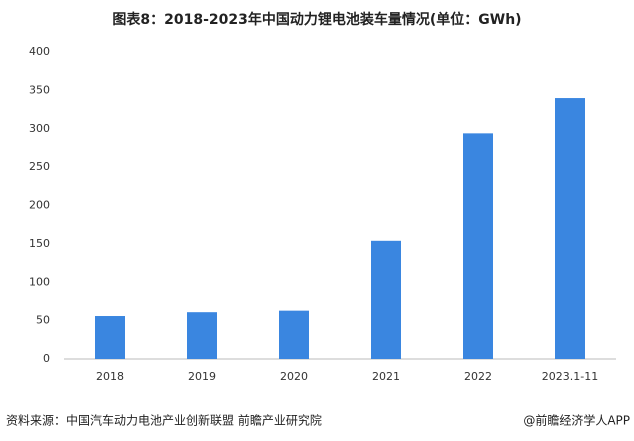 Image resolution: width=634 pixels, height=441 pixels. I want to click on x-tick-label: 2021, so click(386, 376).